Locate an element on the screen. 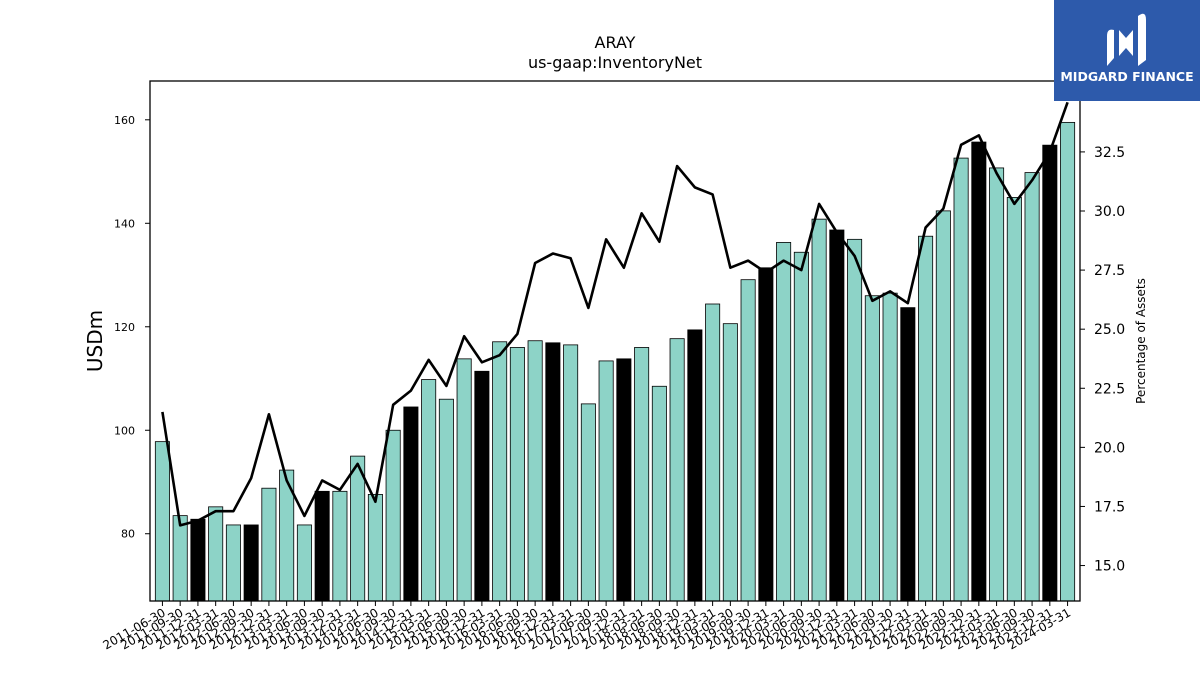  y2-tick-label: 25.0 is located at coordinates (1109, 330).